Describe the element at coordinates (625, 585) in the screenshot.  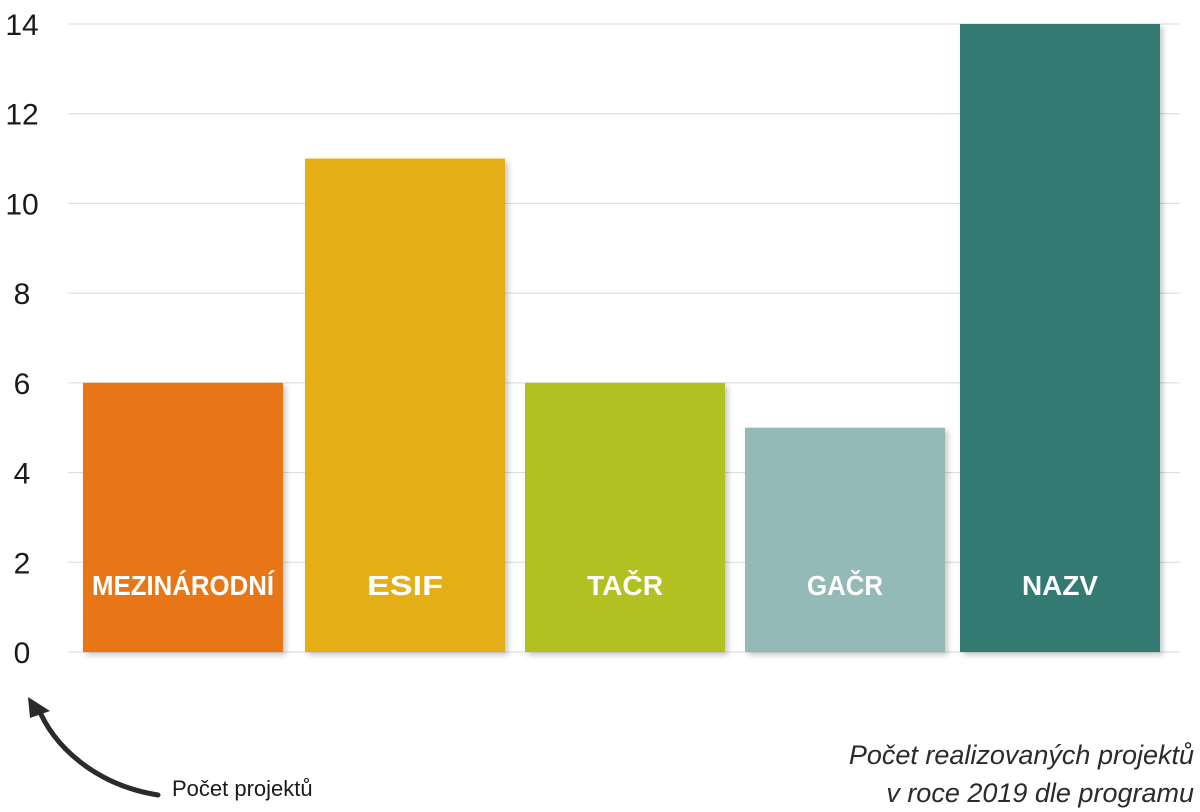
I see `category-label-3: TAČR` at that location.